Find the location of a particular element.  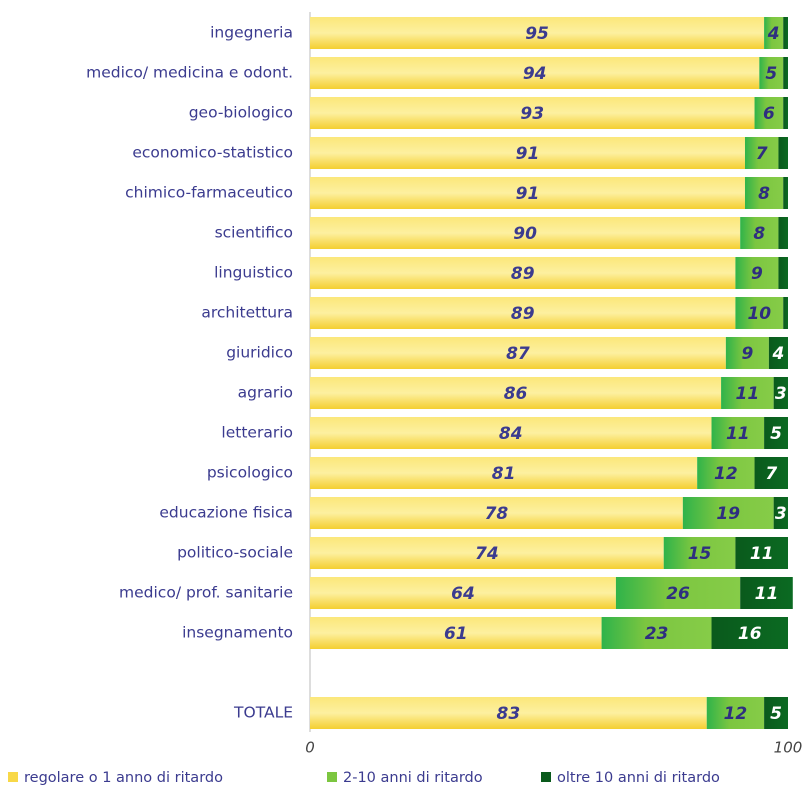

x-tick-label: 0 is located at coordinates (310, 748).